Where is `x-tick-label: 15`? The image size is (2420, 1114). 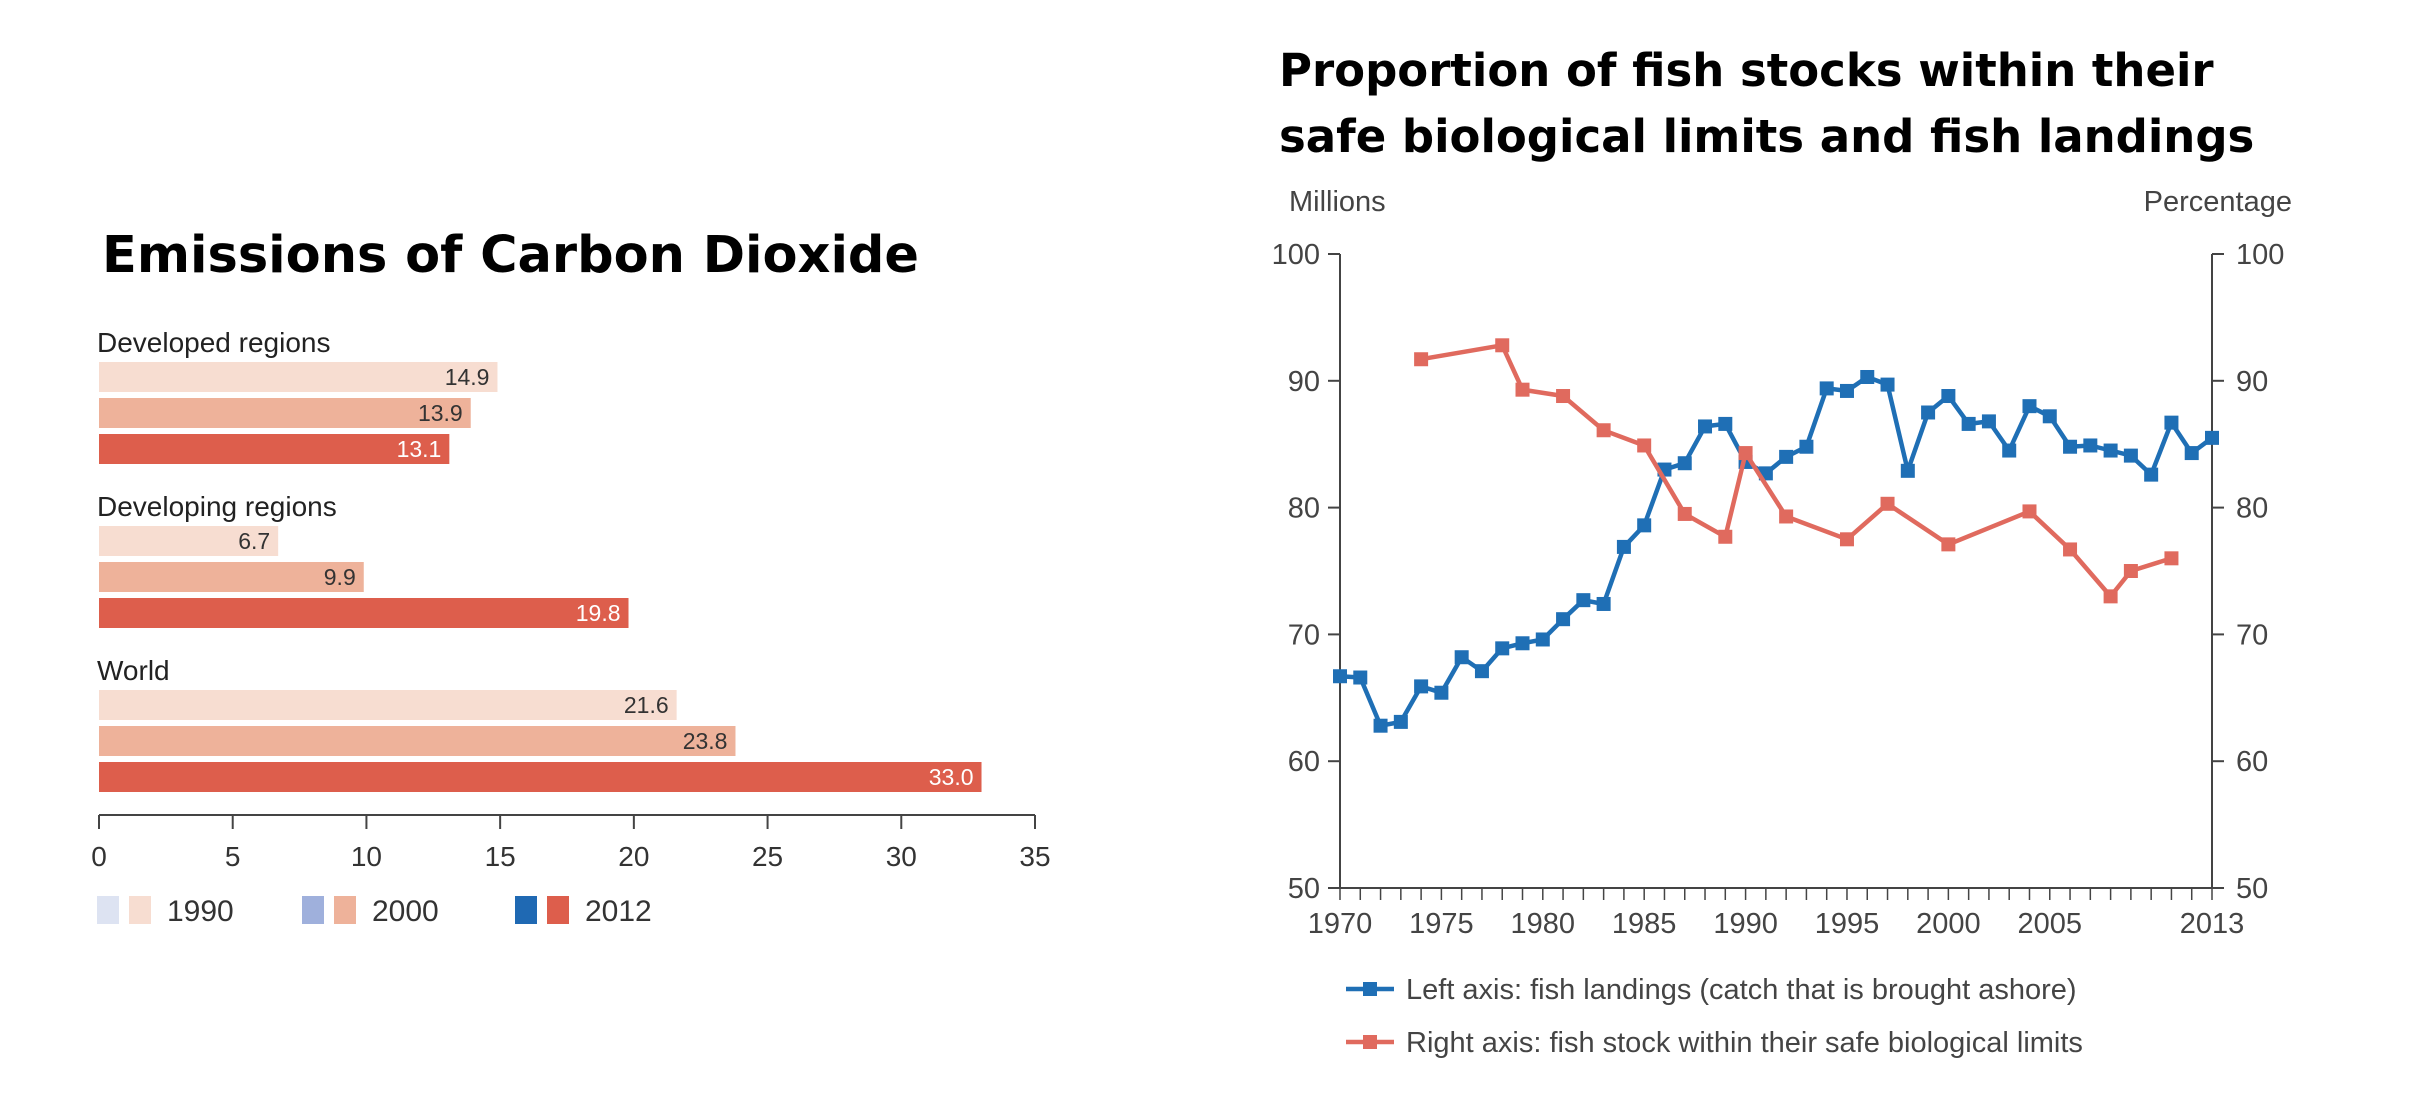
x-tick-label: 15 is located at coordinates (500, 856).